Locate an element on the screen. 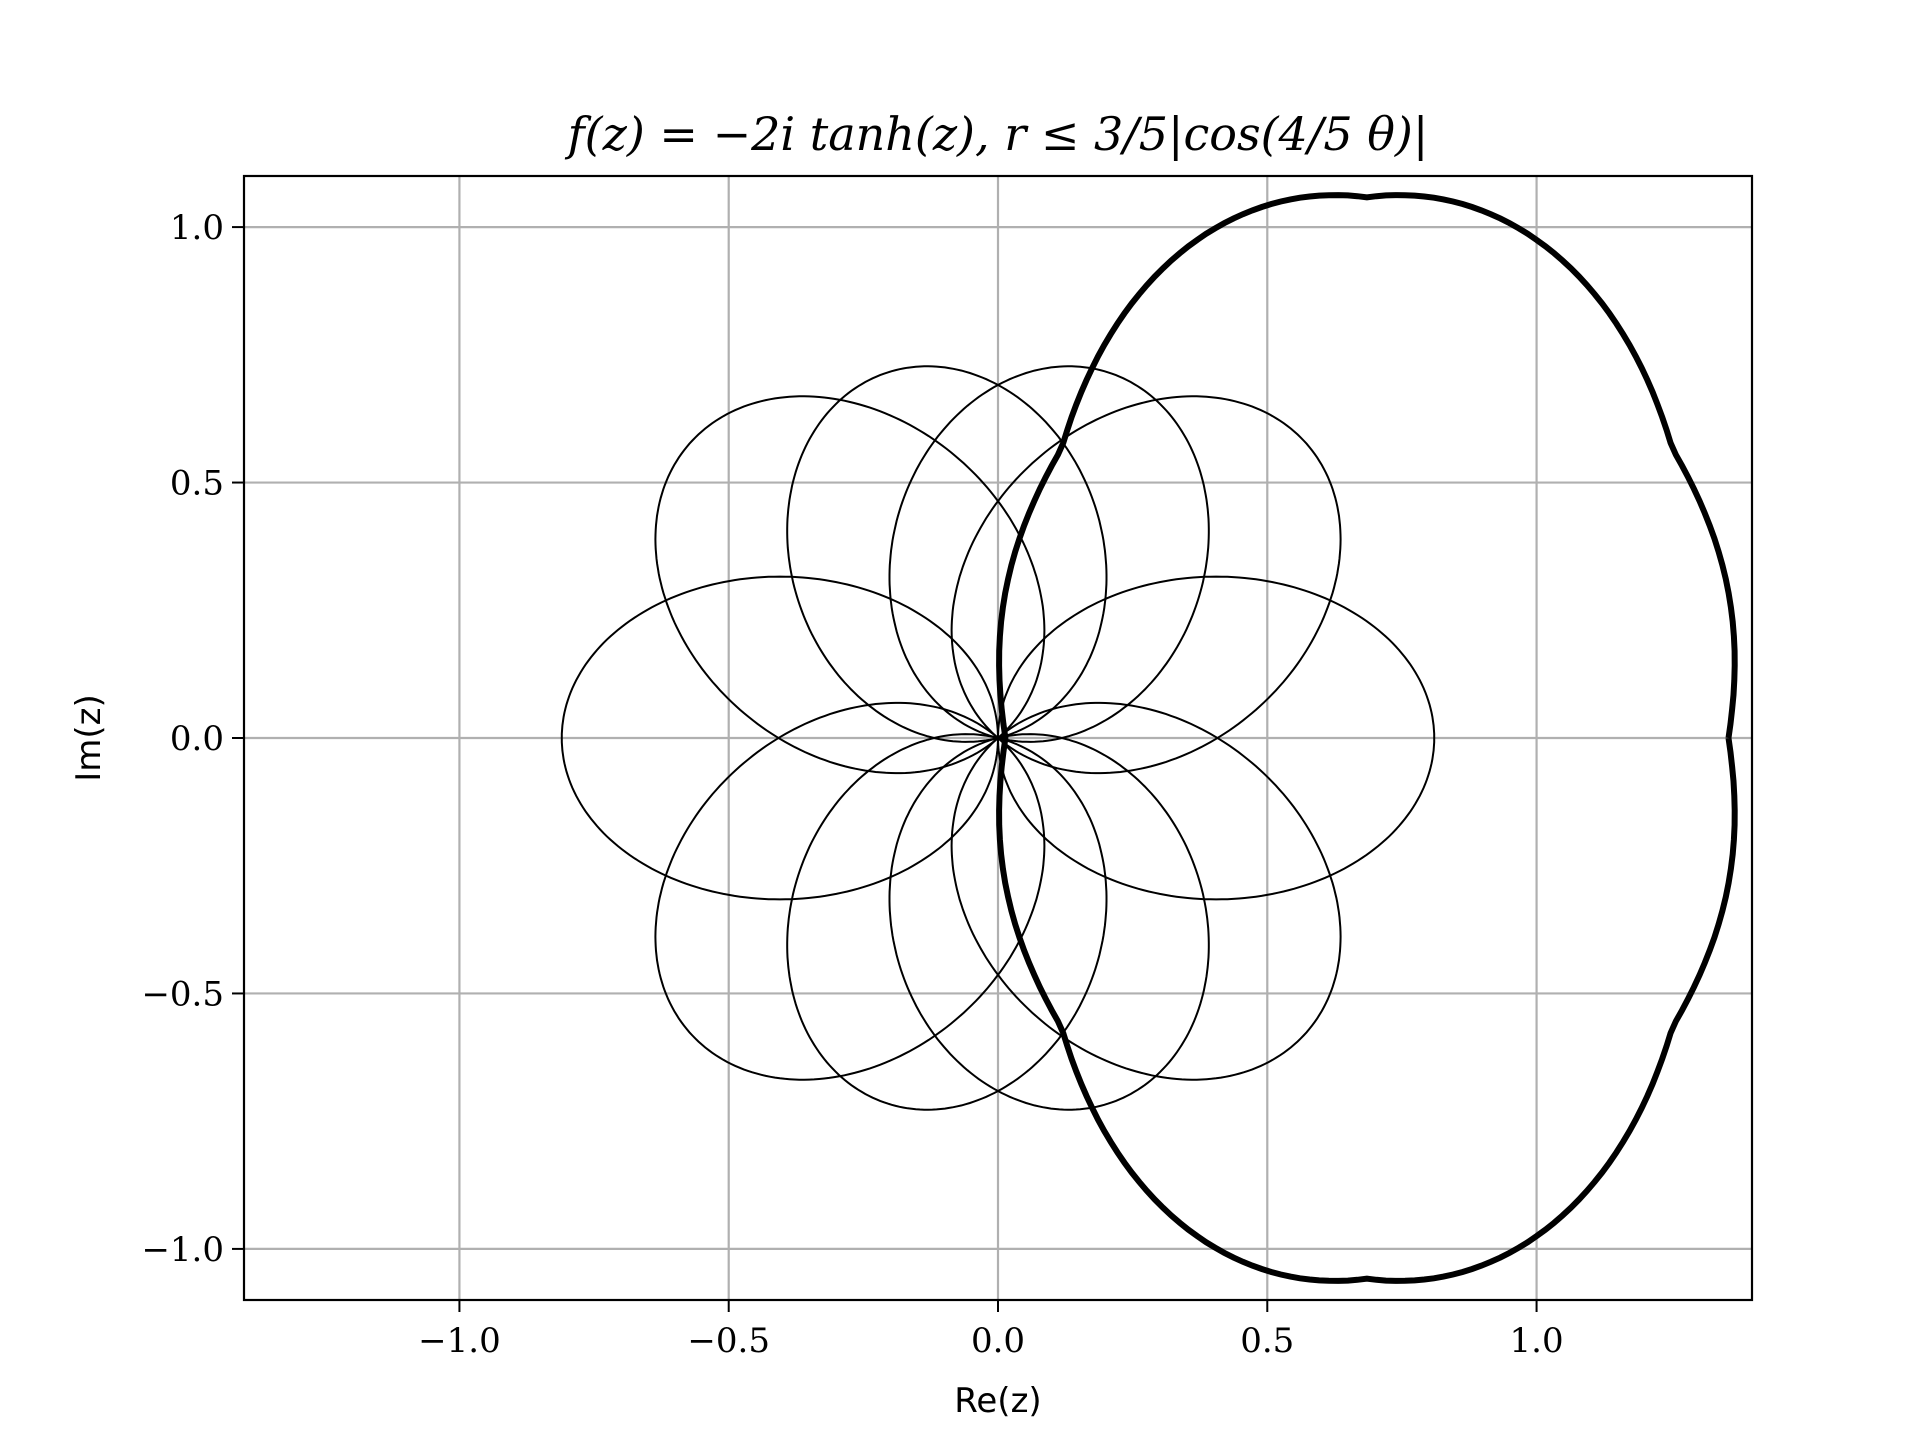  x-tick-label: −1.0 is located at coordinates (459, 1341).